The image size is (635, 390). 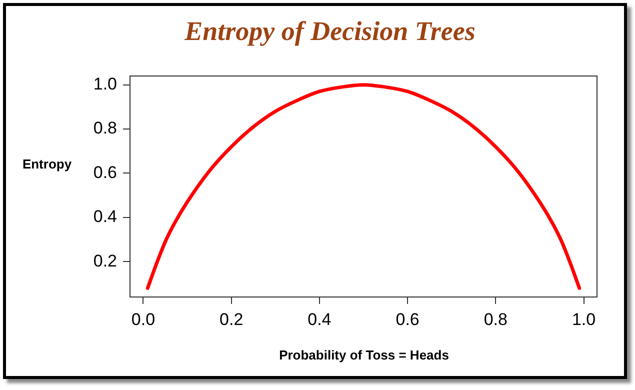 I want to click on chart-title: Entropy of Decision Trees, so click(x=330, y=31).